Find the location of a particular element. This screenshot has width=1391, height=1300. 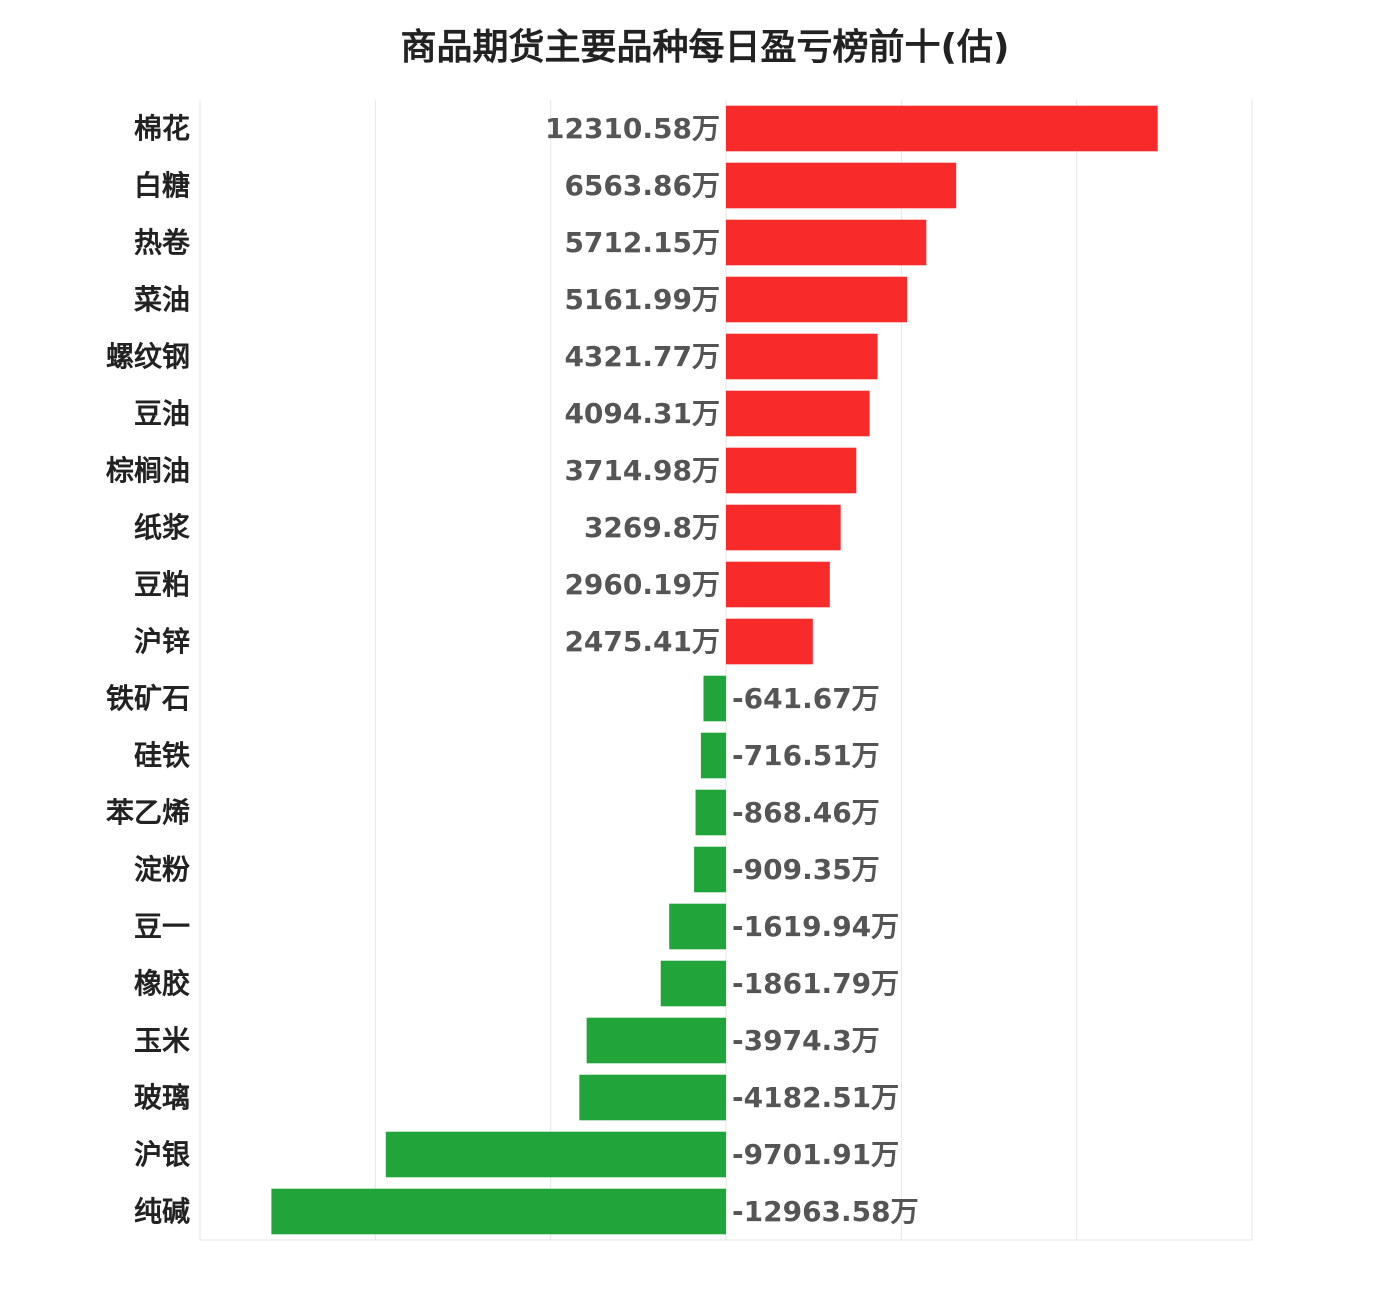

data-label: -716.51万 is located at coordinates (806, 755).